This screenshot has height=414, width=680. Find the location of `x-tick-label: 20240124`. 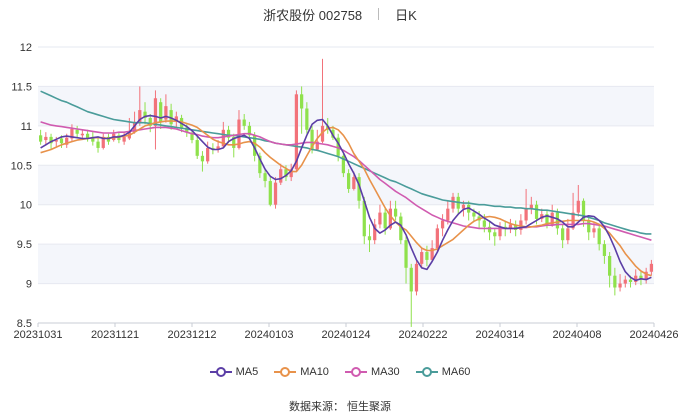

x-tick-label: 20240124 is located at coordinates (346, 335).